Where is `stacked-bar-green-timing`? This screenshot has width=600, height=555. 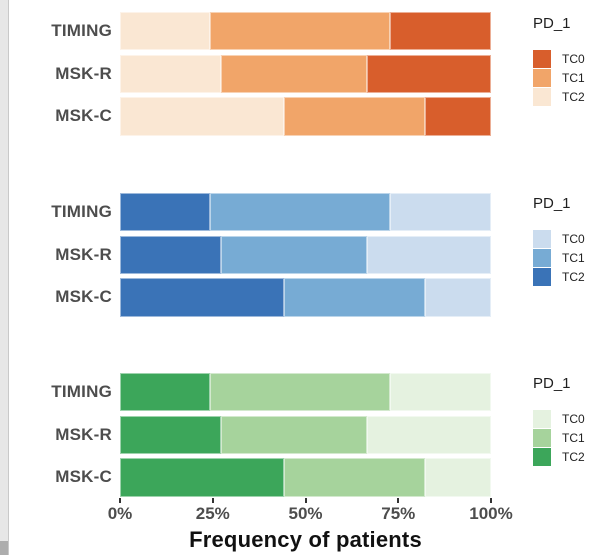 stacked-bar-green-timing is located at coordinates (305, 392).